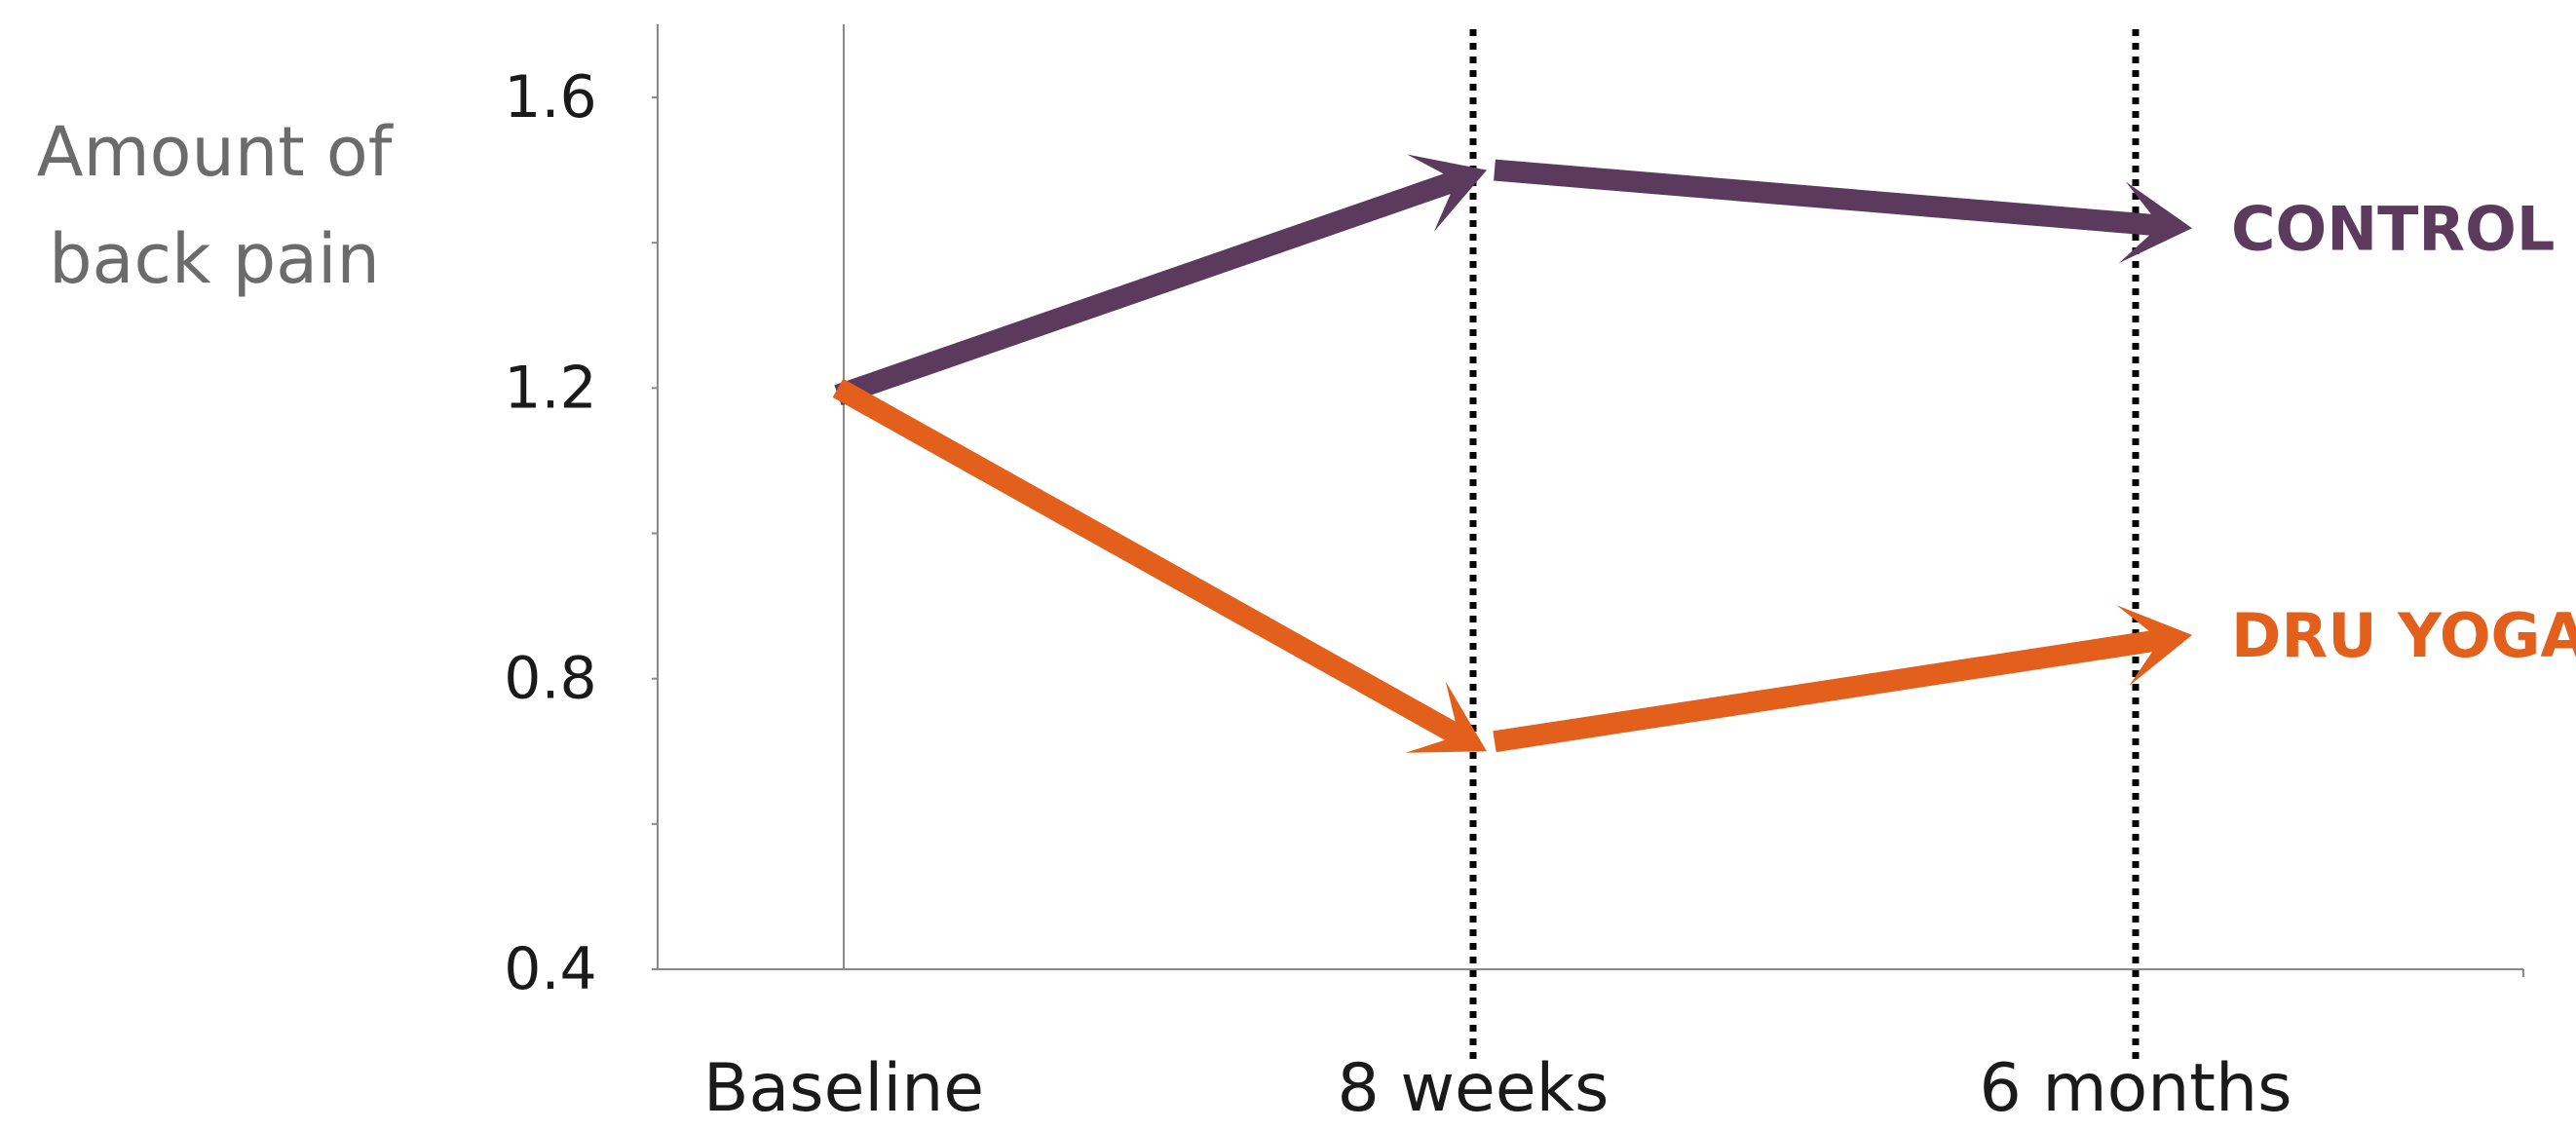 The width and height of the screenshot is (2576, 1130). I want to click on series-label: DRU YOGA, so click(2403, 635).